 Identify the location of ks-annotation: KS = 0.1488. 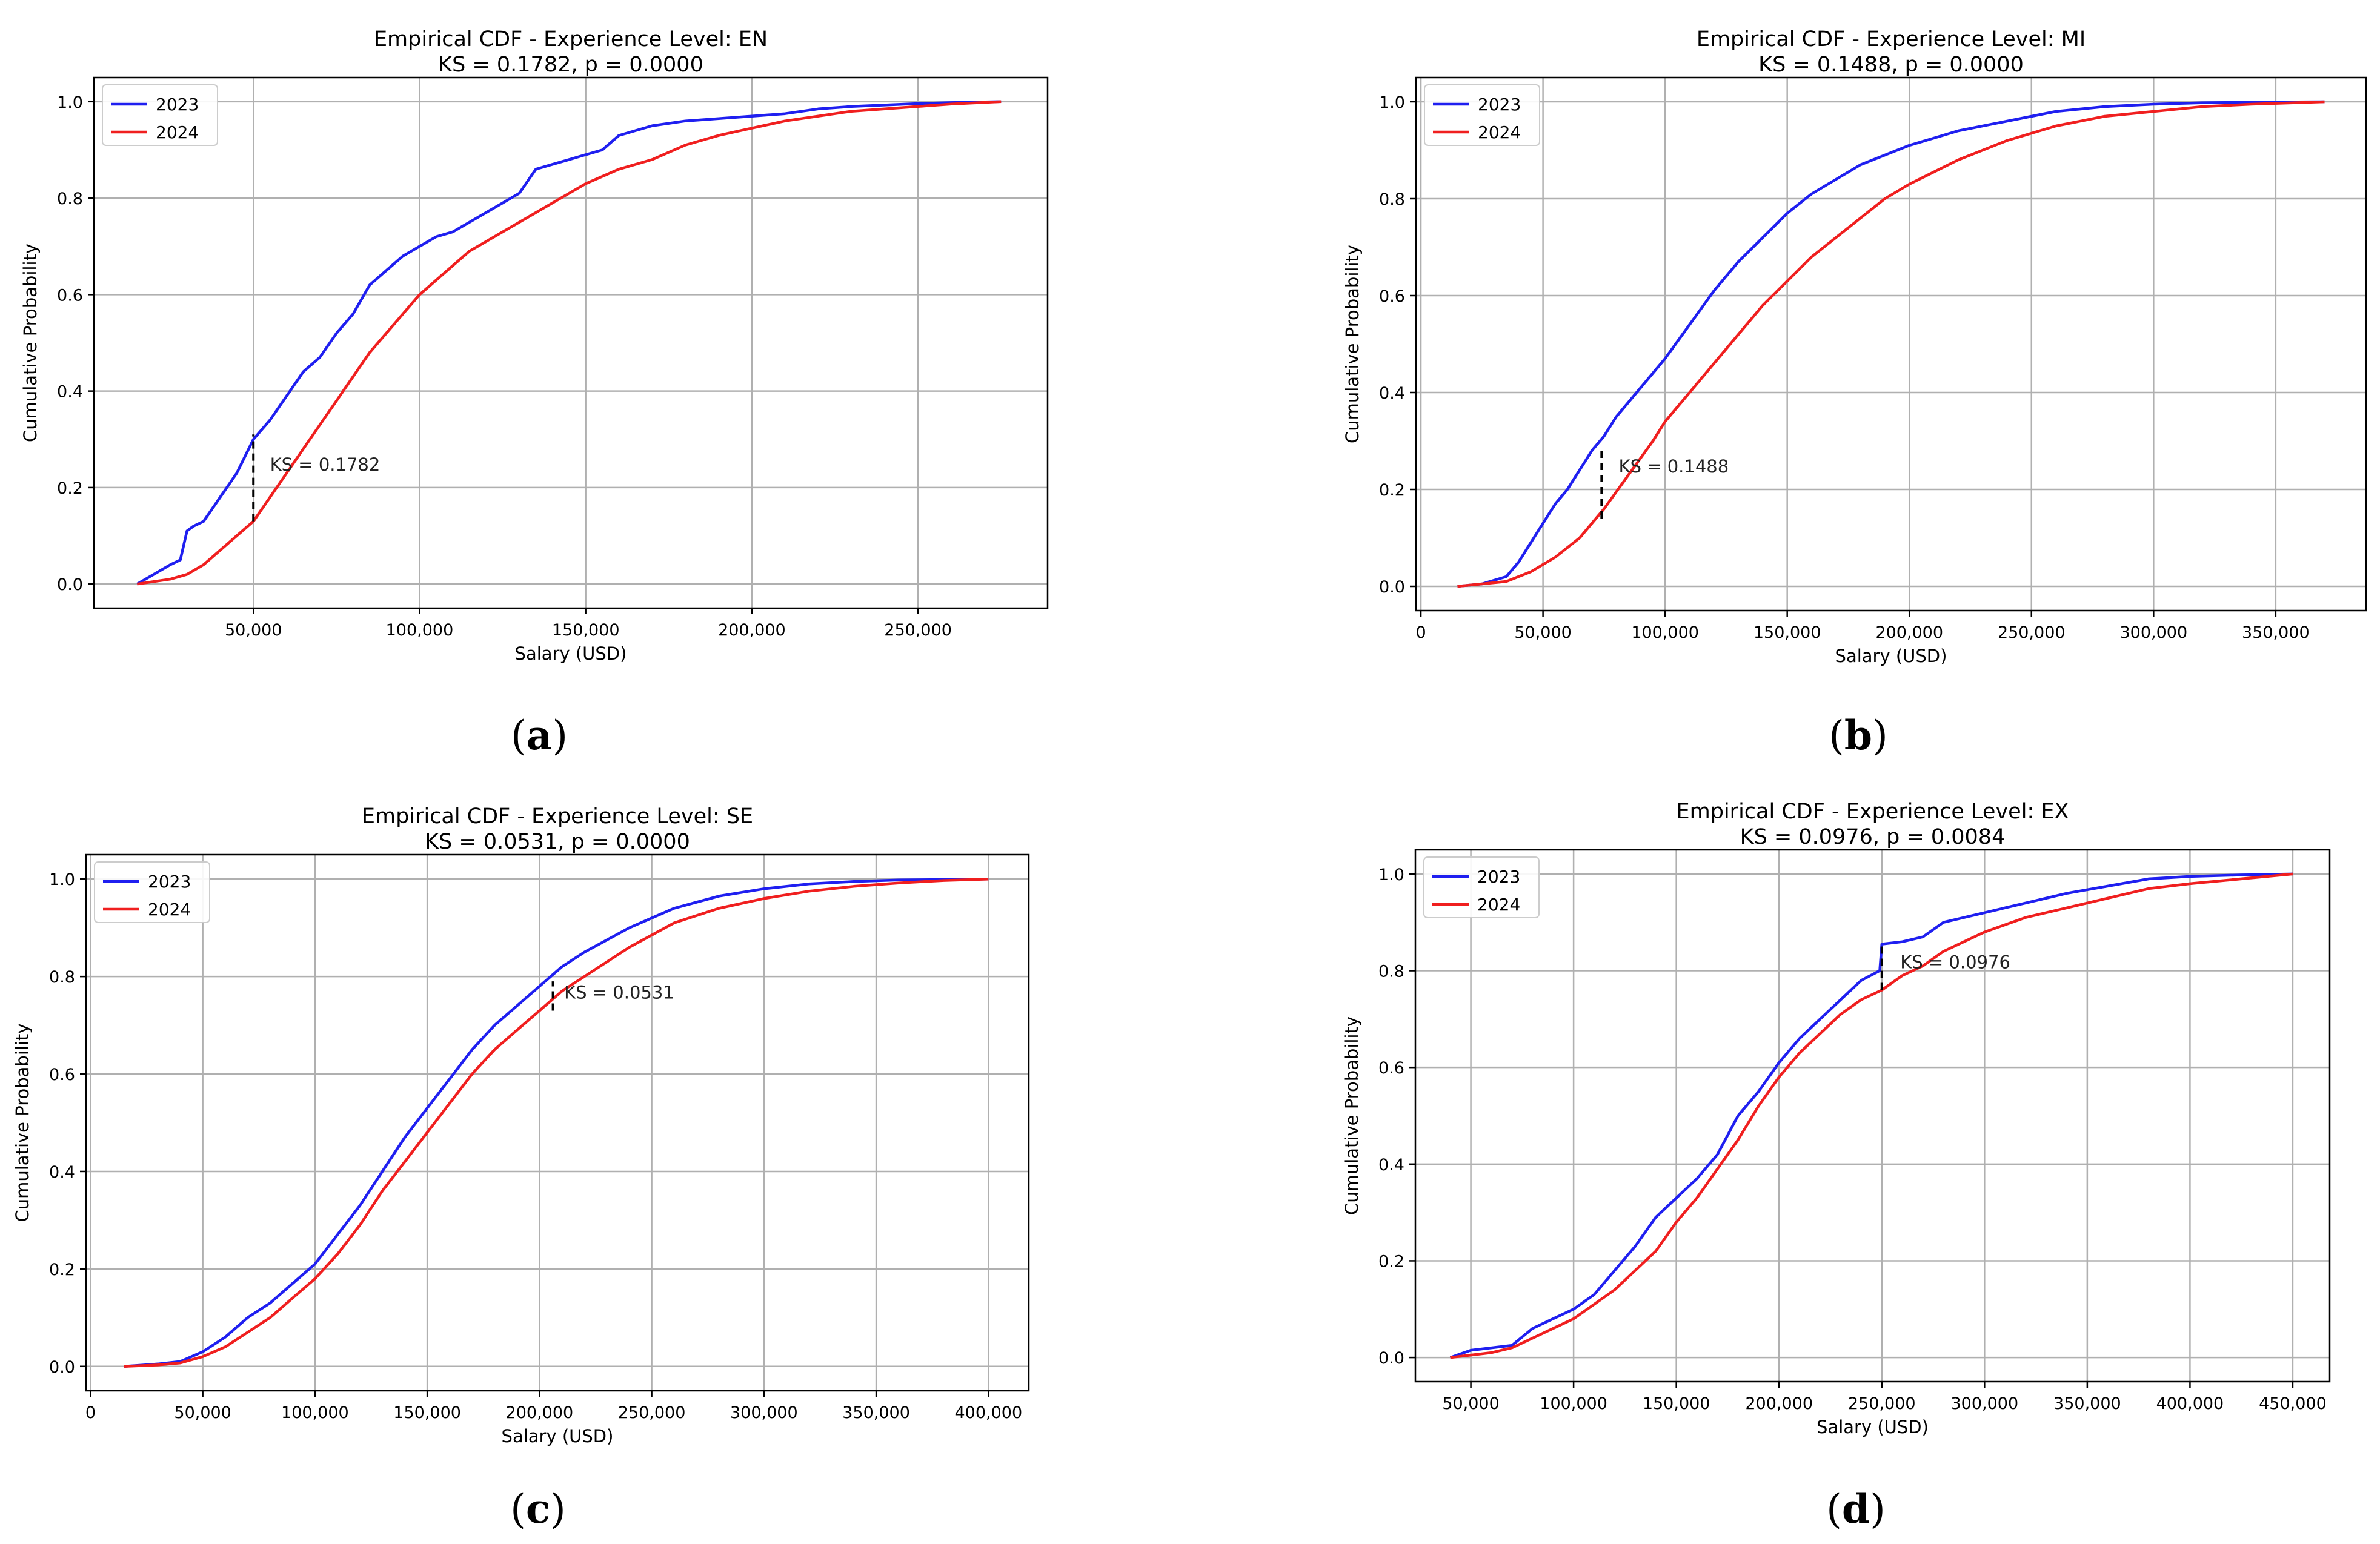
(1674, 466).